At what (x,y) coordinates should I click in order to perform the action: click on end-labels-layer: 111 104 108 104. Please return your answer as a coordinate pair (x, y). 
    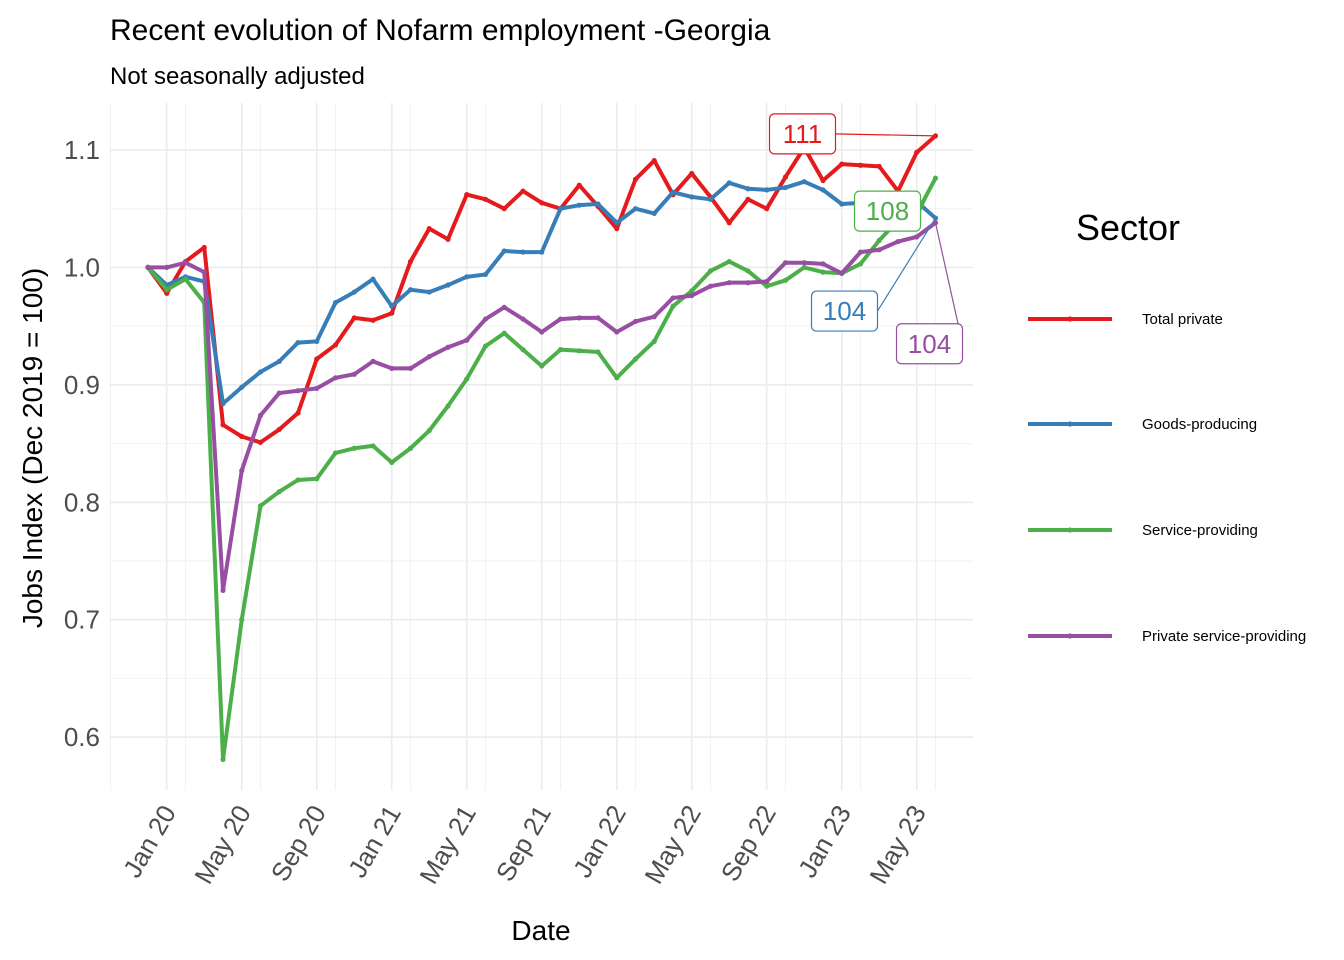
    Looking at the image, I should click on (866, 239).